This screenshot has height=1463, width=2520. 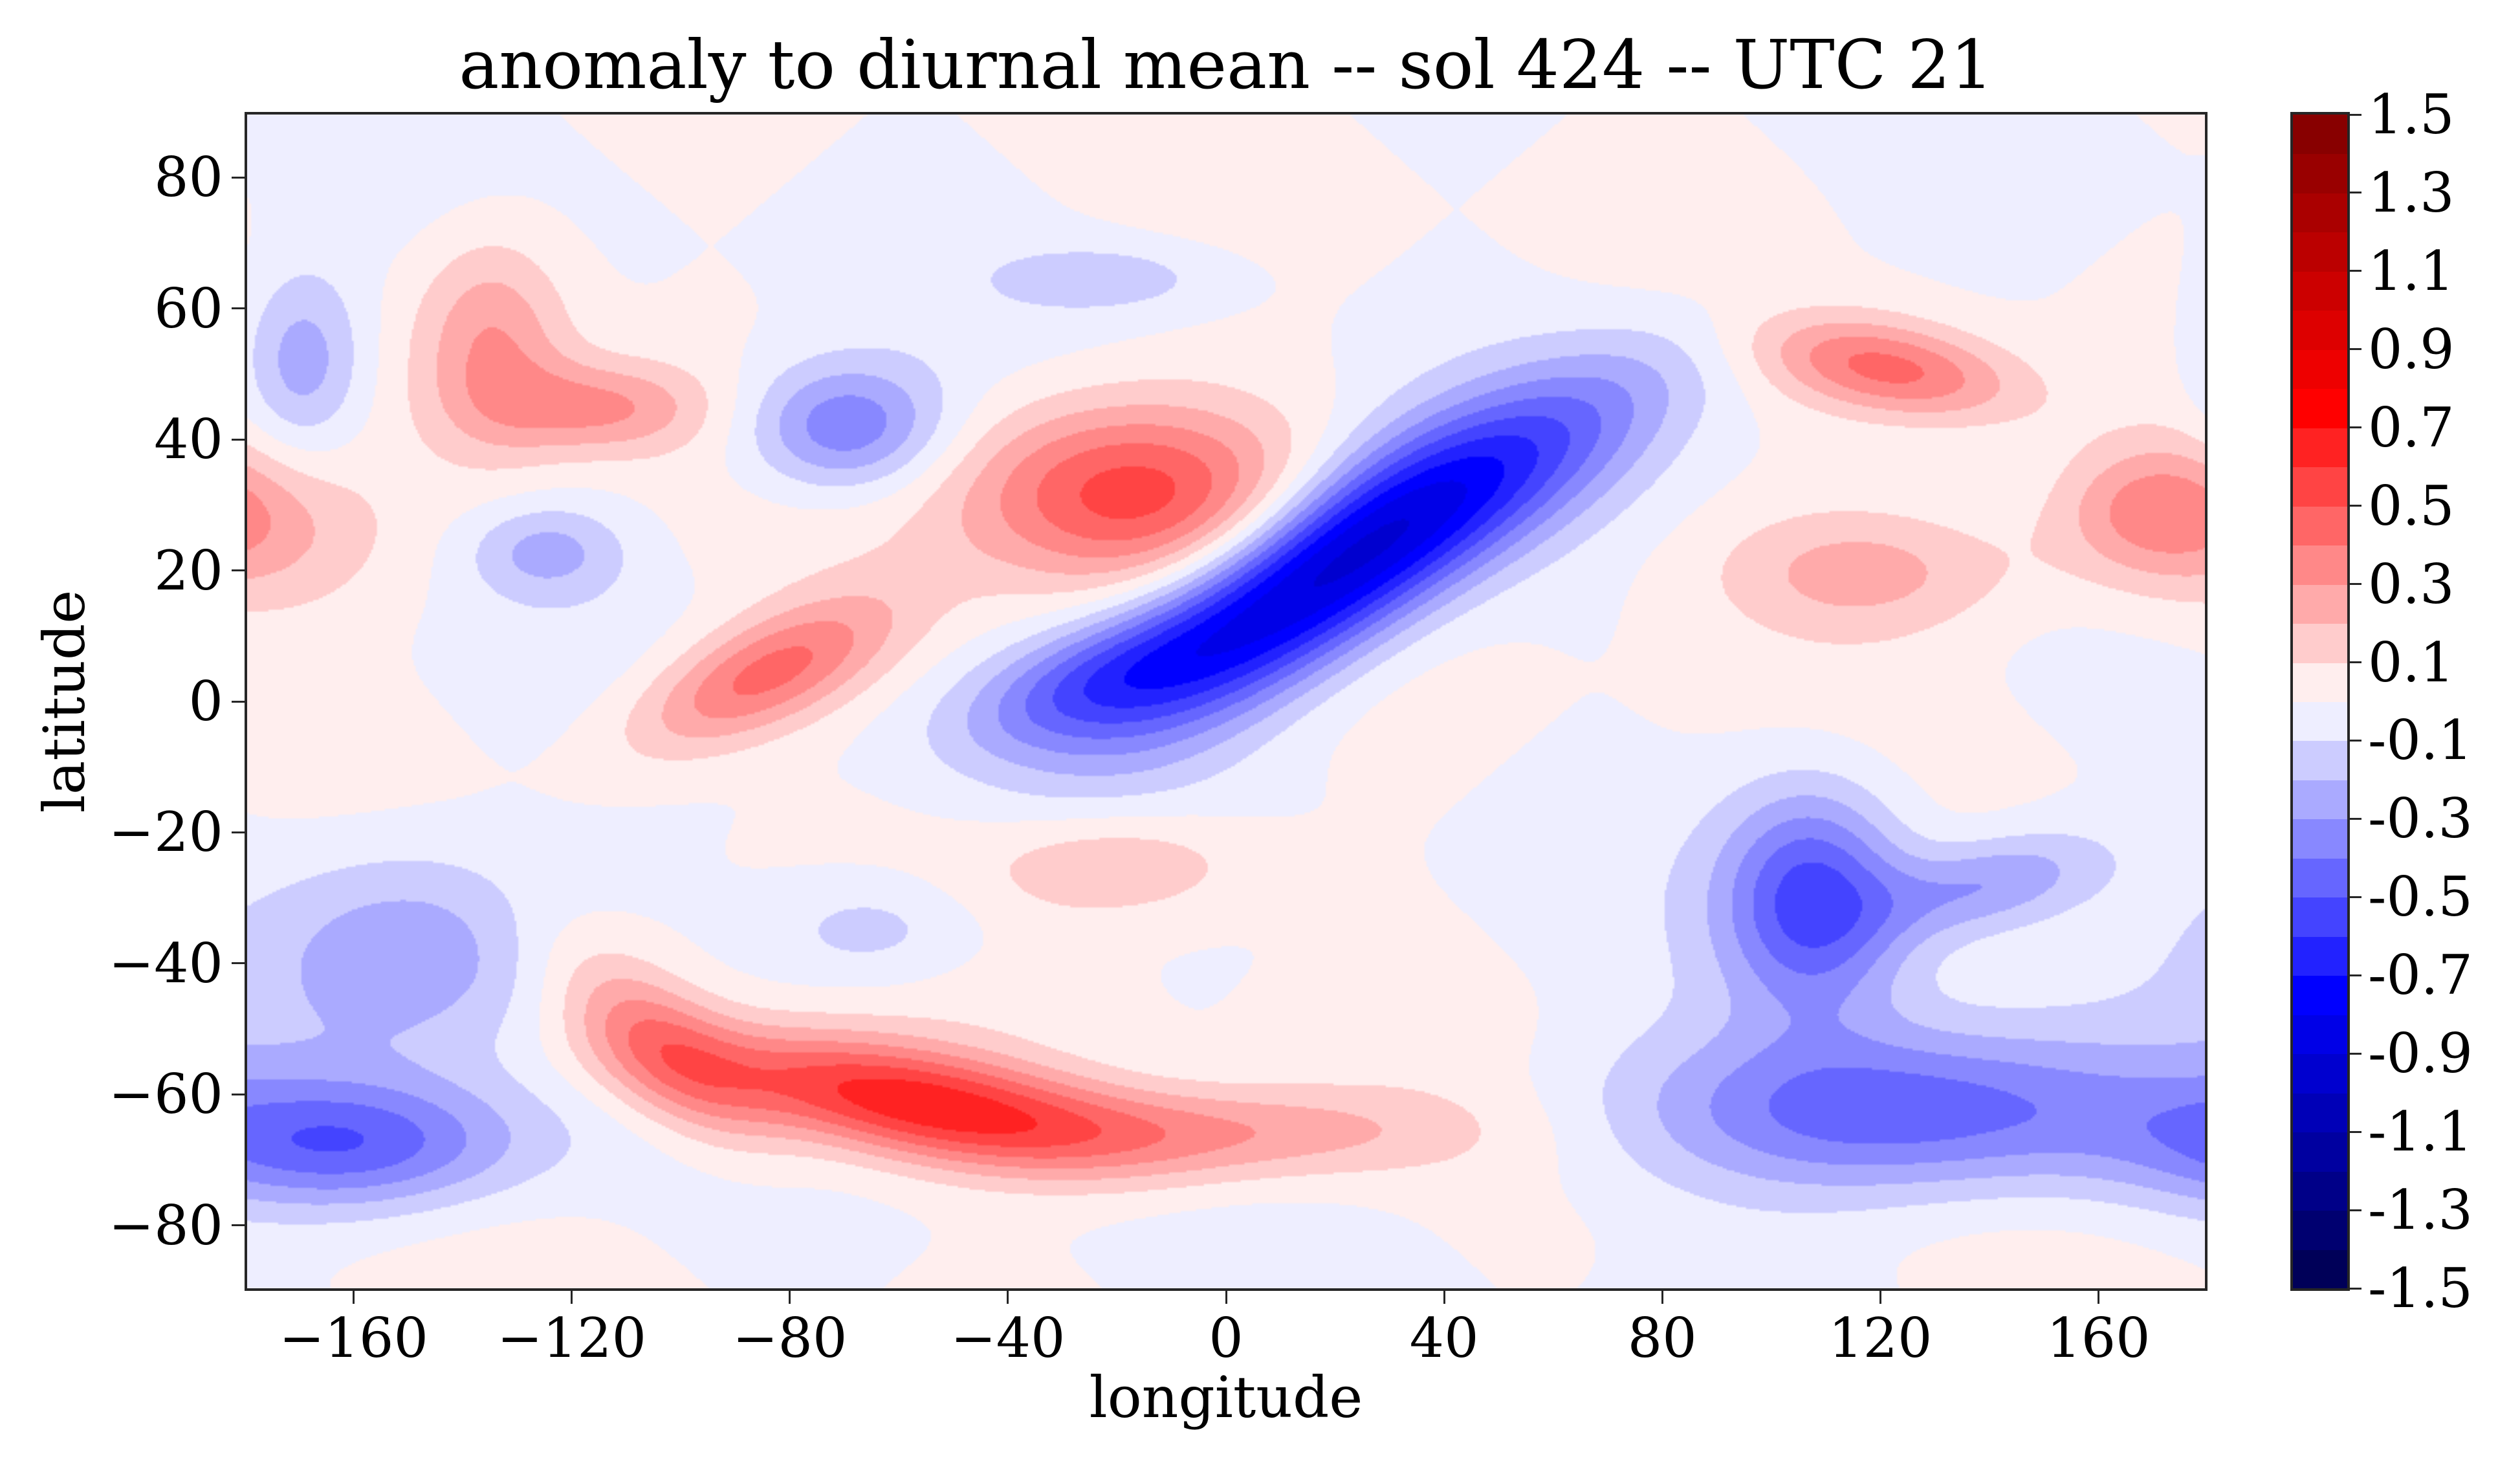 I want to click on y-tick-label: 0, so click(x=205, y=701).